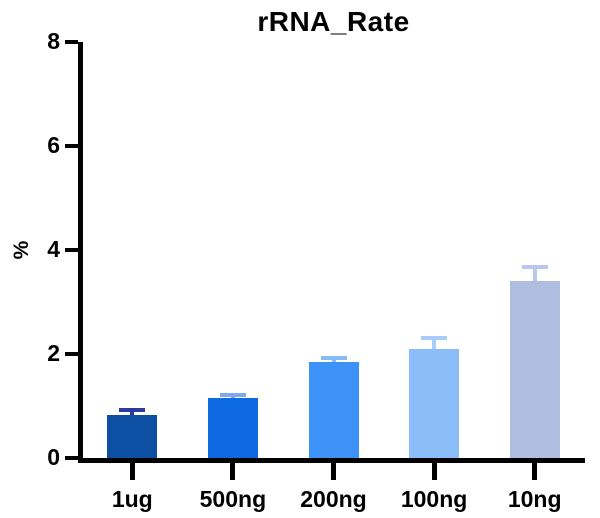 The image size is (600, 518). What do you see at coordinates (132, 436) in the screenshot?
I see `bar-1ug` at bounding box center [132, 436].